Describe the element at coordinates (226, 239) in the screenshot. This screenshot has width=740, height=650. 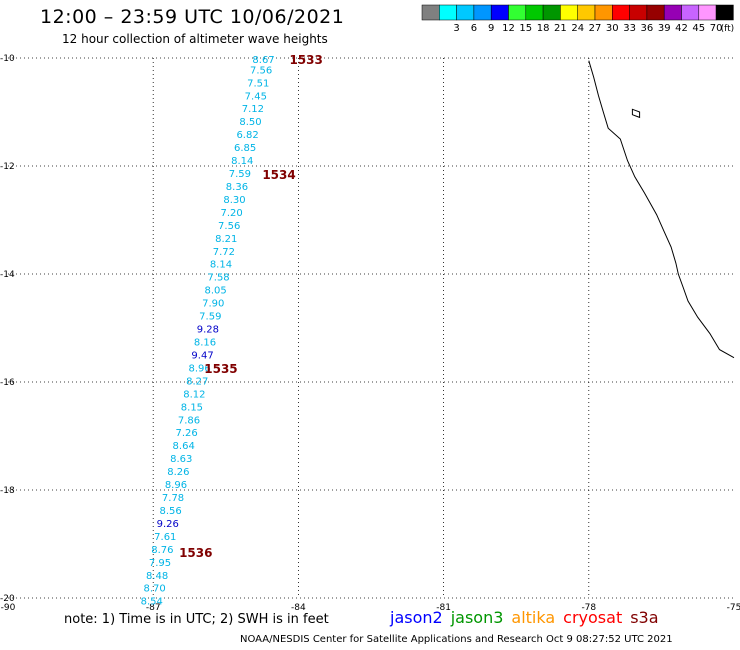
I see `wave-height-label: 8.21` at that location.